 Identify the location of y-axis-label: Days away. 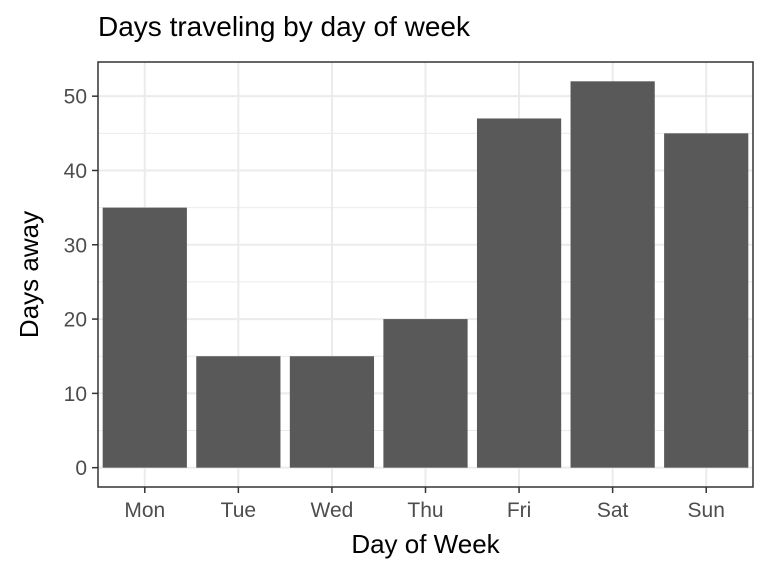
(29, 274).